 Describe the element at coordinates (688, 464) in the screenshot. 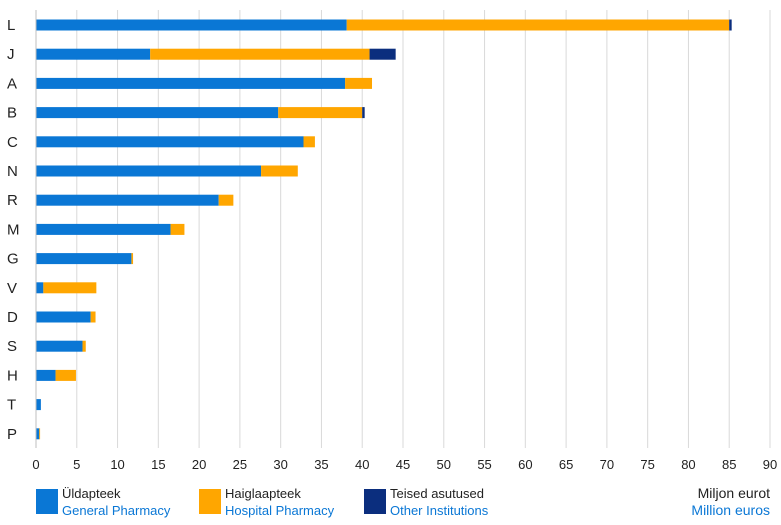

I see `x-tick-label: 80` at that location.